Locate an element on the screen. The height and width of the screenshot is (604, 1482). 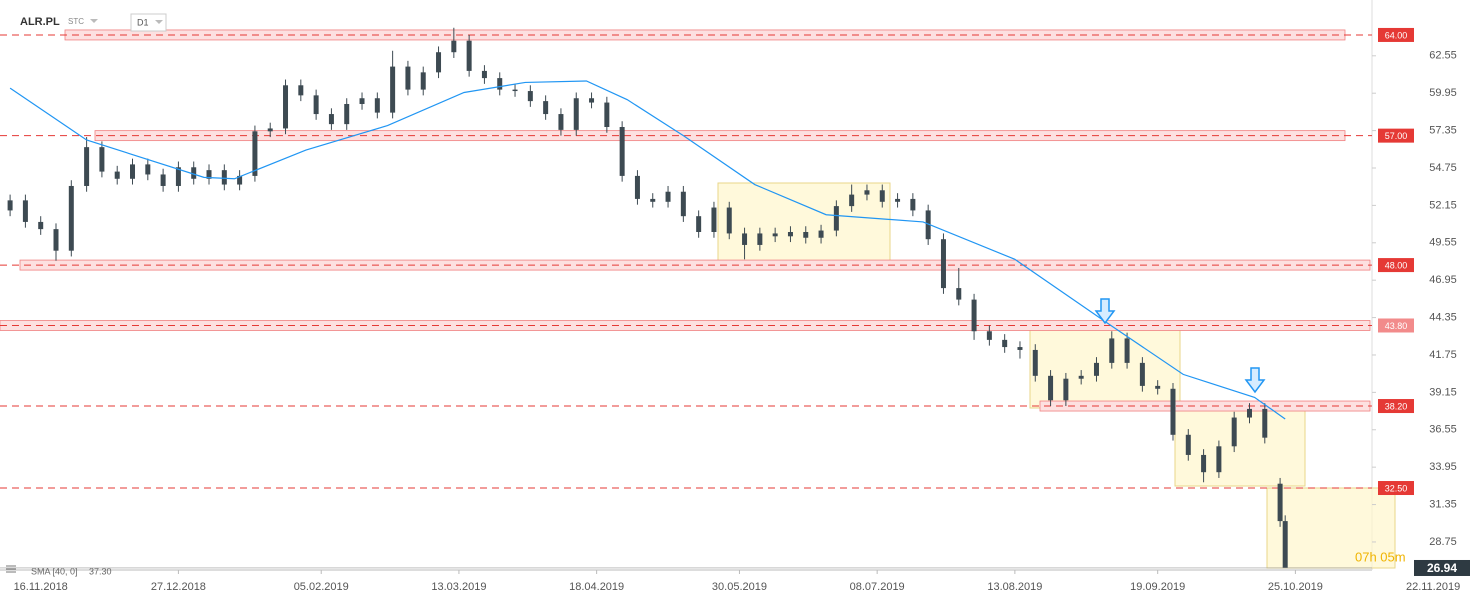
x-tick-label: 13.03.2019 is located at coordinates (458, 587).